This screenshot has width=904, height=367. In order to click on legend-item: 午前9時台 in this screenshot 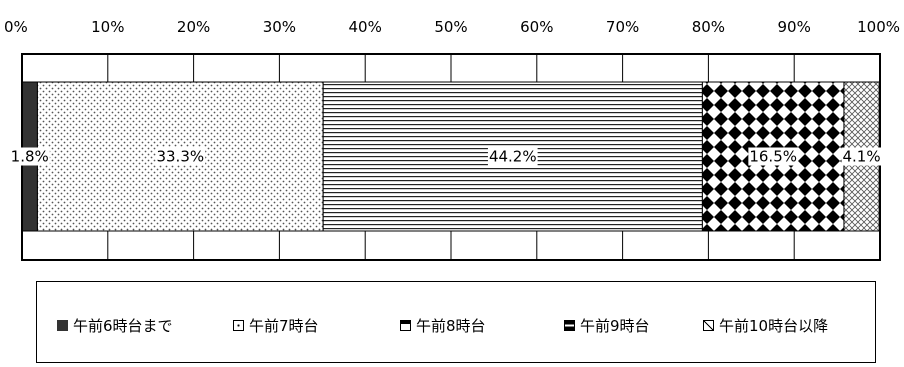, I will do `click(607, 325)`.